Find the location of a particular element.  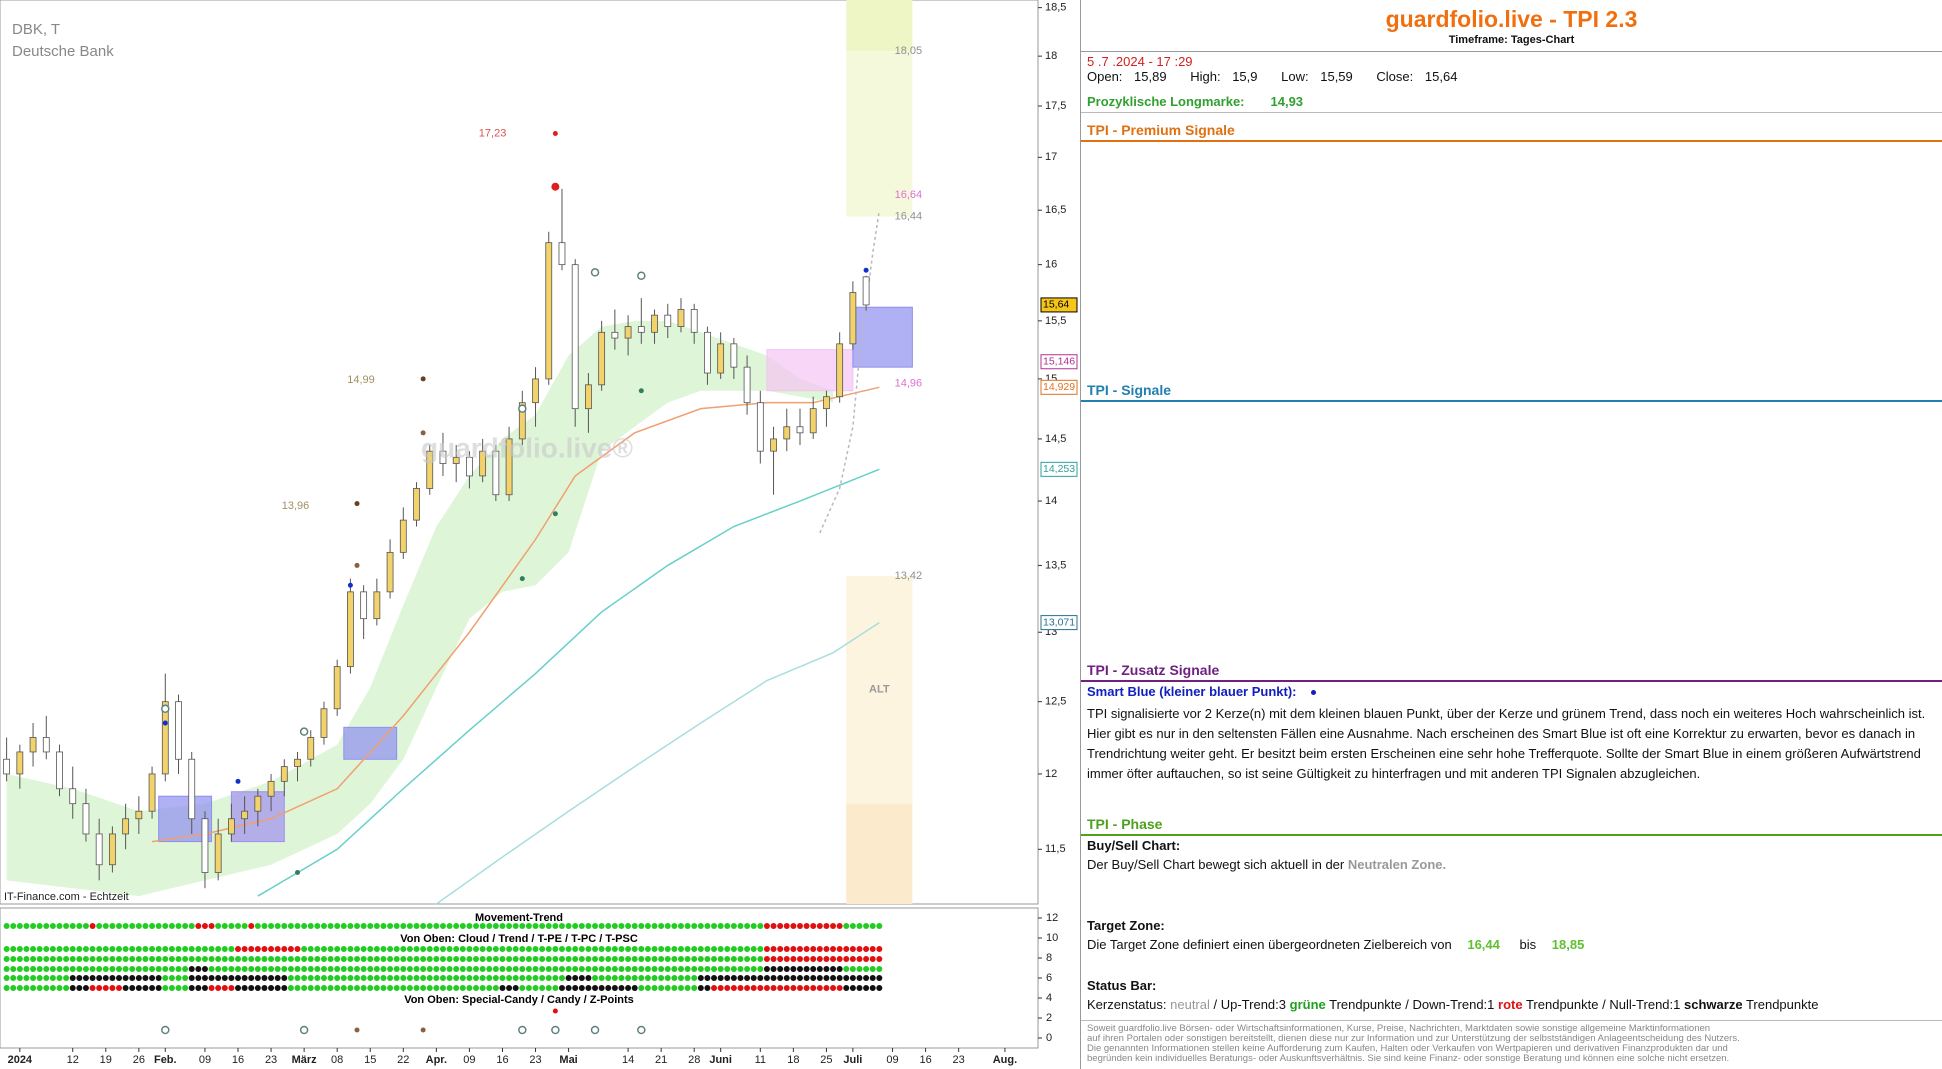

annotation: 14,96 is located at coordinates (909, 384).